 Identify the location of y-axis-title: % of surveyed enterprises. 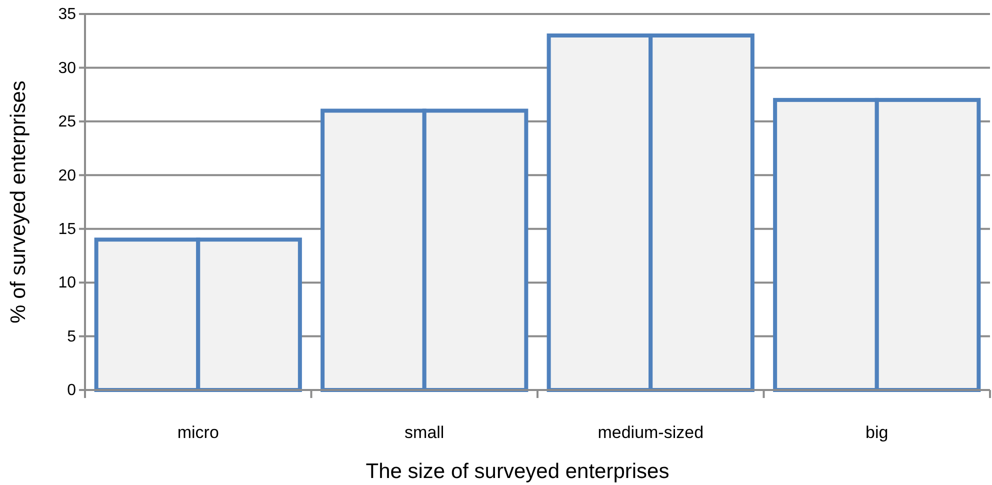
(18, 202).